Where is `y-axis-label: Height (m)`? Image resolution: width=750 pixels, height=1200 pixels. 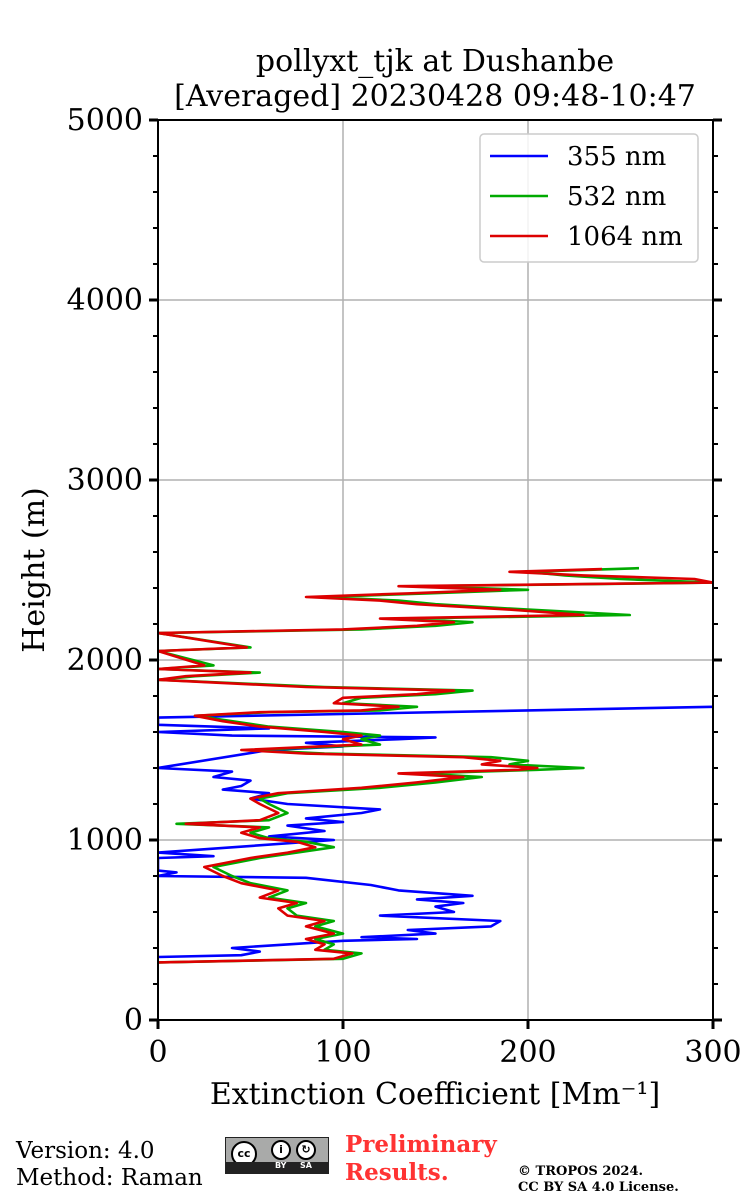
y-axis-label: Height (m) is located at coordinates (34, 569).